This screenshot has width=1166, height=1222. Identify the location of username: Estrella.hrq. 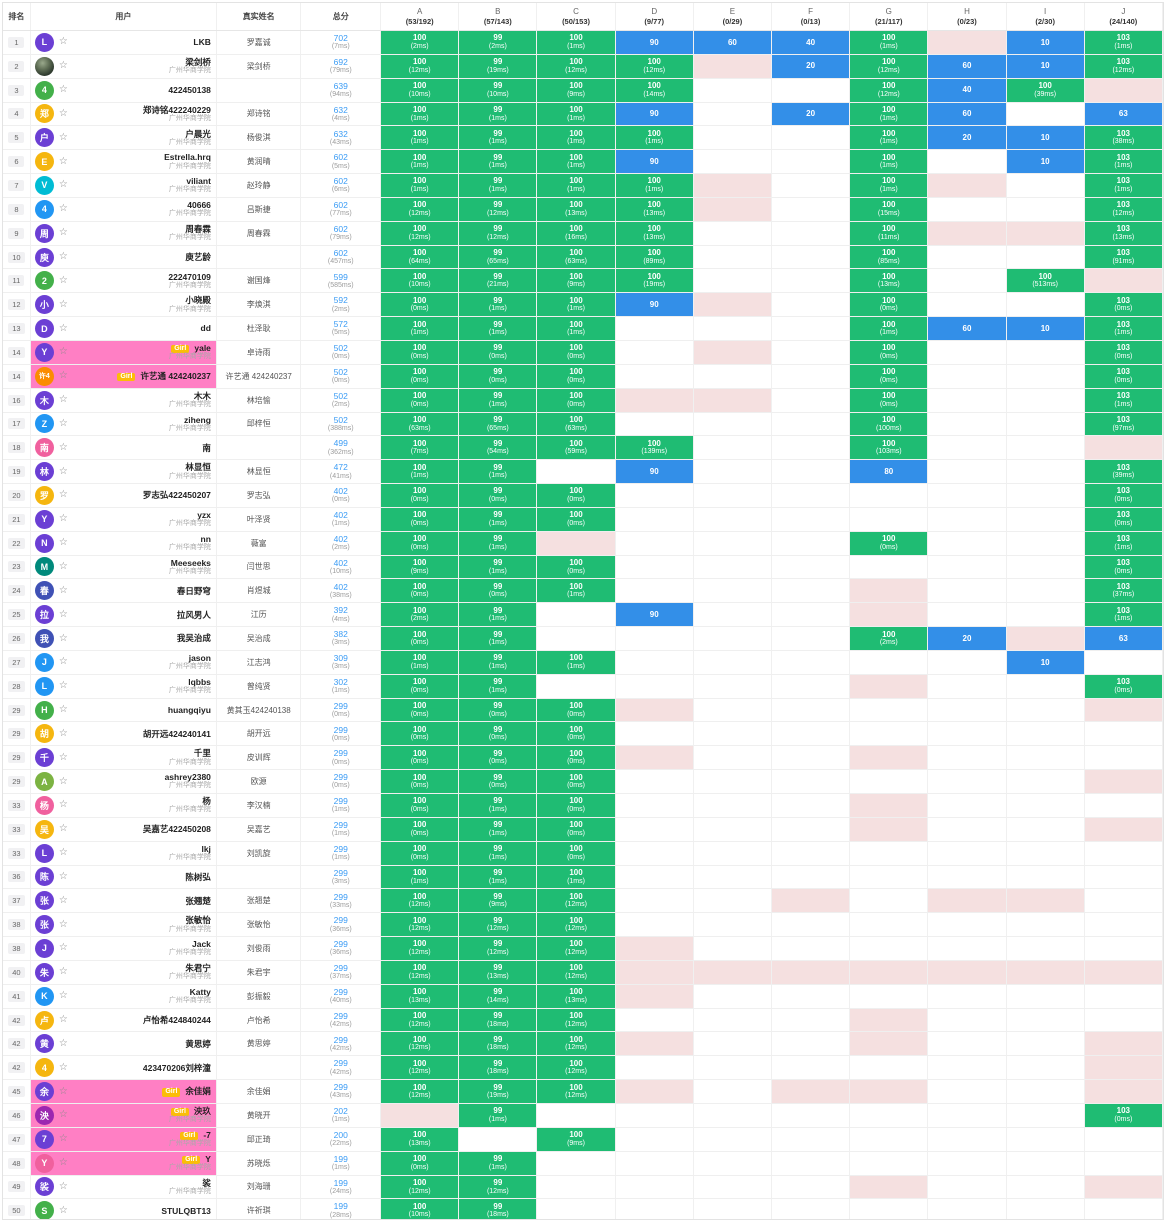
(187, 157).